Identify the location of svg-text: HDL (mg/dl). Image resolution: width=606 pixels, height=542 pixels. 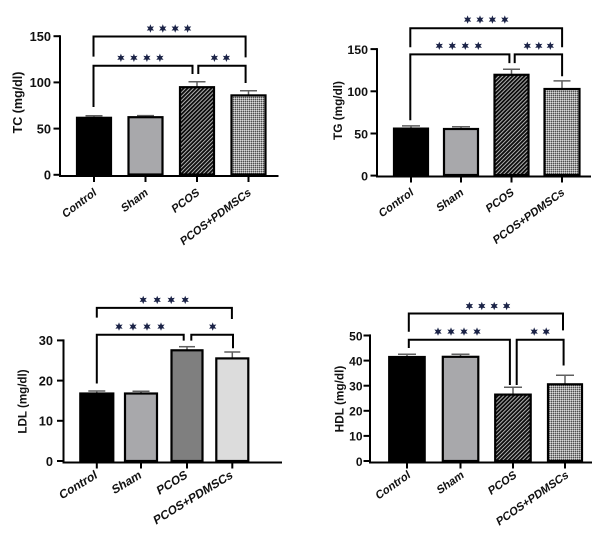
(340, 399).